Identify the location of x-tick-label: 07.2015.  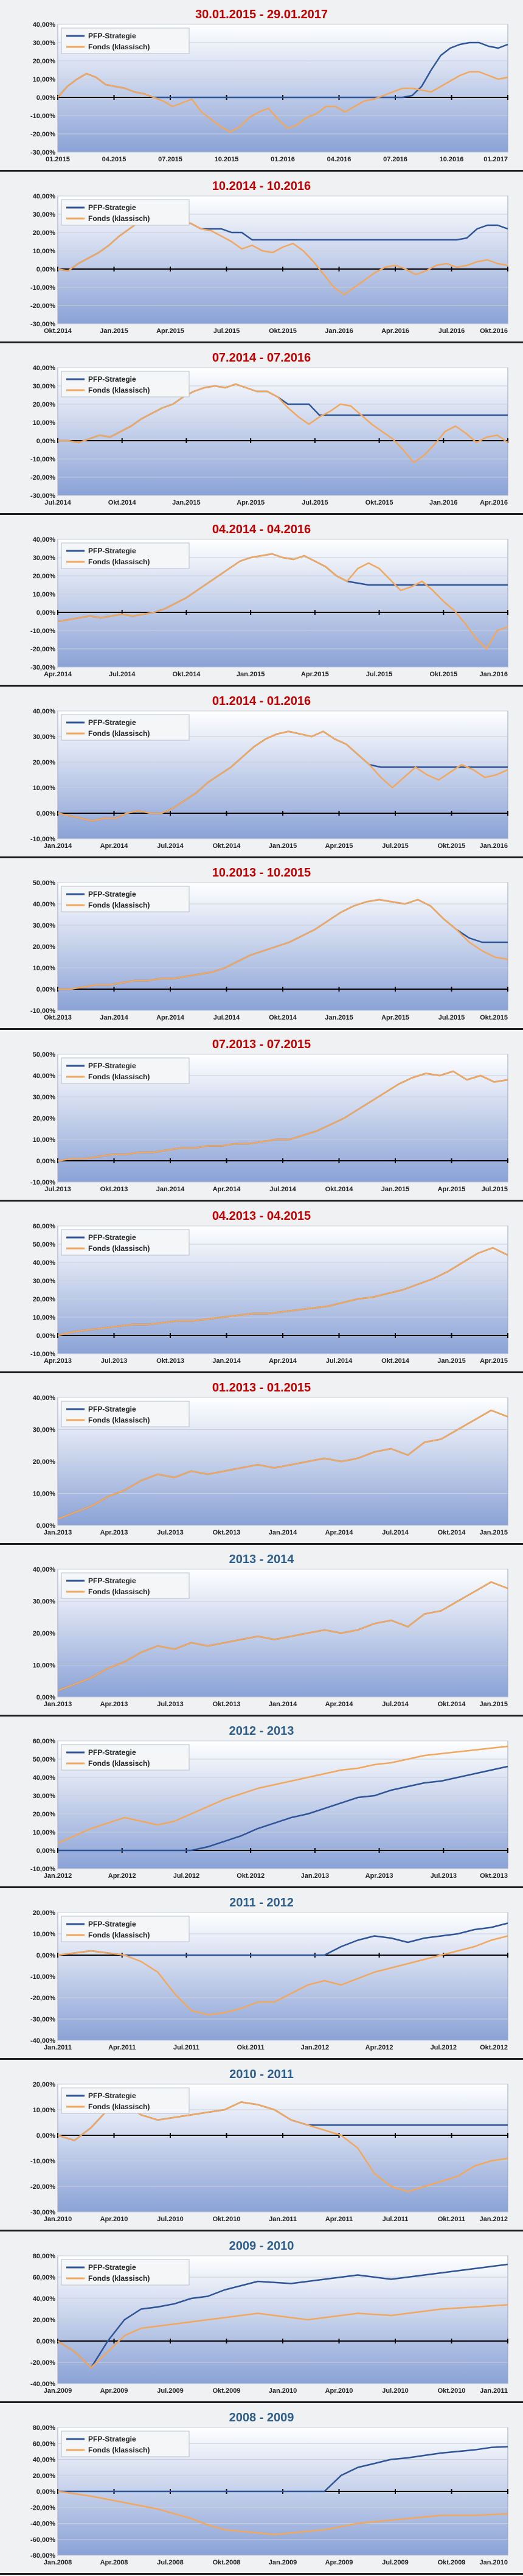
(170, 159).